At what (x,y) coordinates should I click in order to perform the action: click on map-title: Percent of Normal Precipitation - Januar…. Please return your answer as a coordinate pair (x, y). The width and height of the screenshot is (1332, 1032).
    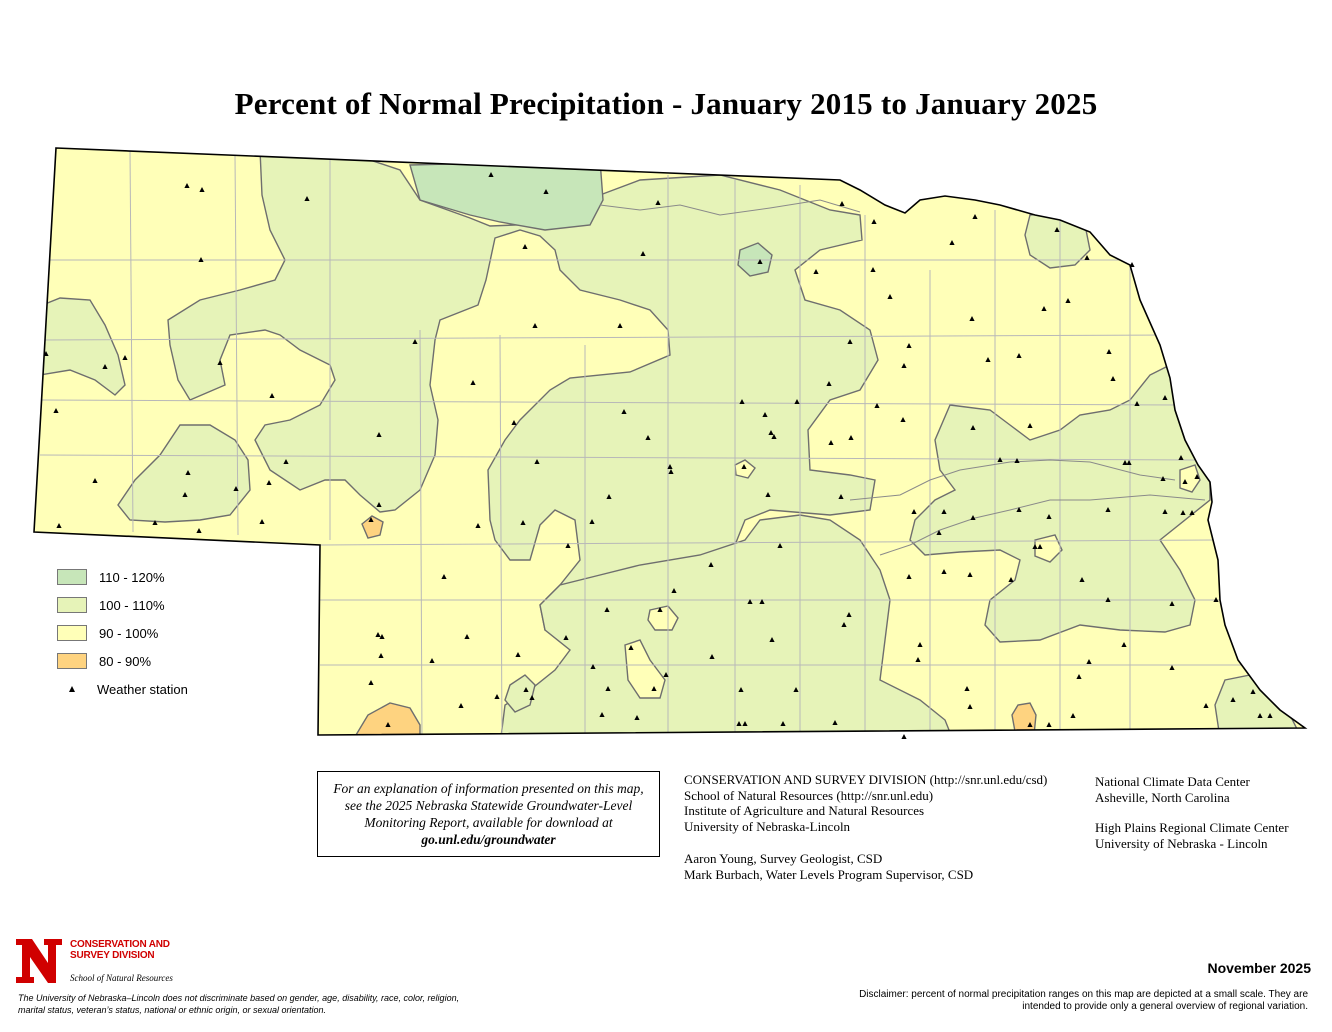
    Looking at the image, I should click on (666, 103).